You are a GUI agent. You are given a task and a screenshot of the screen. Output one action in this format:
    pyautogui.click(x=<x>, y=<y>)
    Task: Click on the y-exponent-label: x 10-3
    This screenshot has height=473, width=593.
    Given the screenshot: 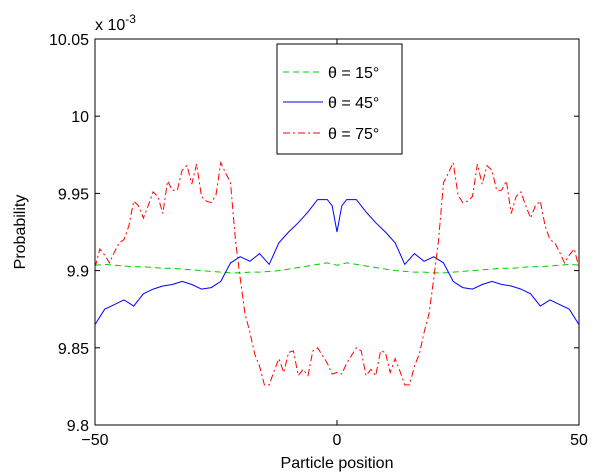 What is the action you would take?
    pyautogui.click(x=115, y=23)
    